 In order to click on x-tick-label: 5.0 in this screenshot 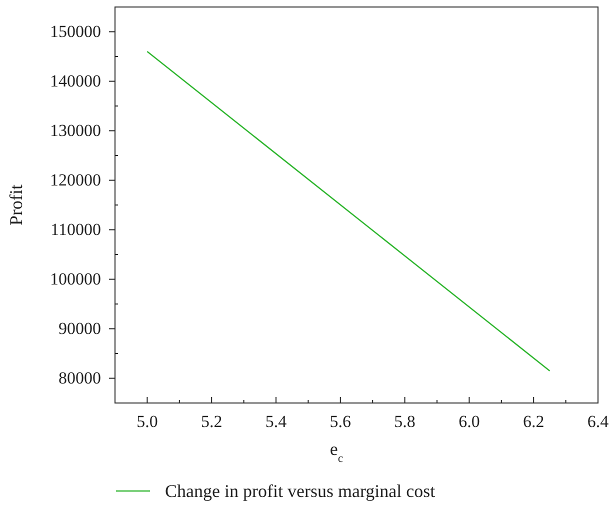, I will do `click(147, 422)`.